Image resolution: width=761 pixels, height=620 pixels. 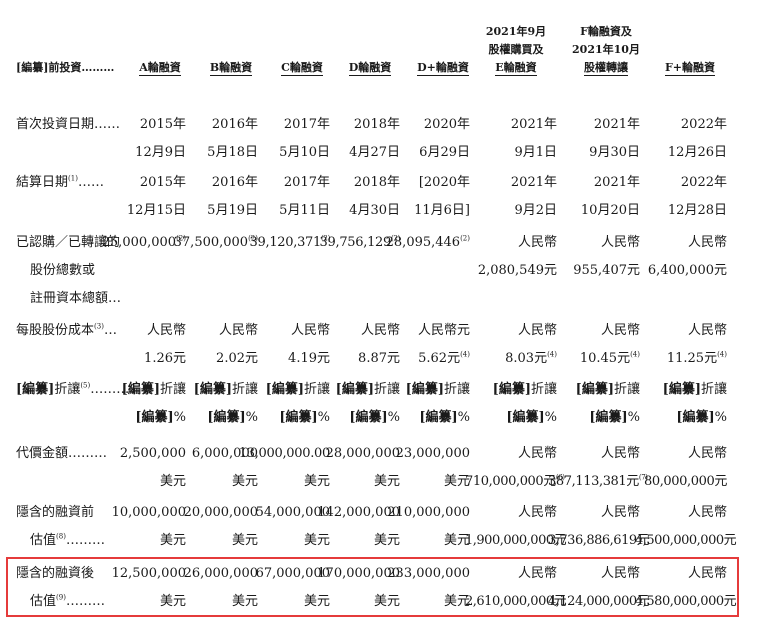 I want to click on settlement-day-value: 9月2日, so click(x=535, y=210).